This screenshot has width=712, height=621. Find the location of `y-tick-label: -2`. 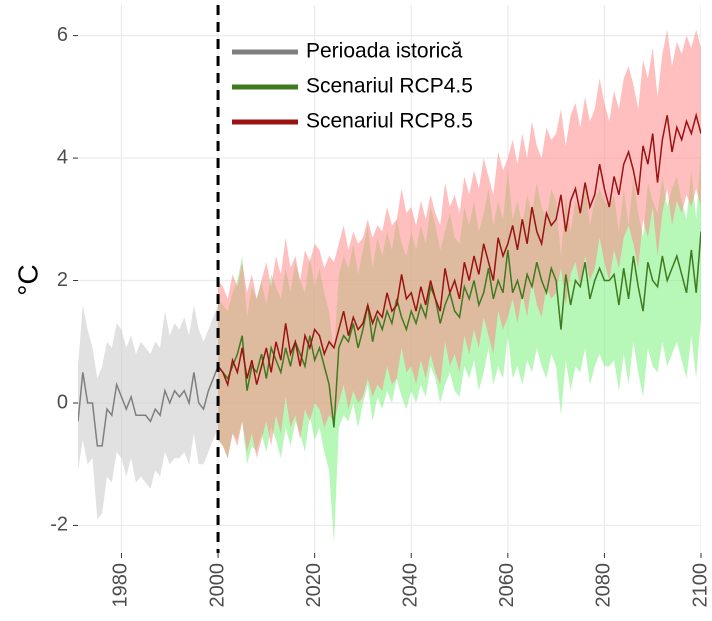

y-tick-label: -2 is located at coordinates (59, 525).